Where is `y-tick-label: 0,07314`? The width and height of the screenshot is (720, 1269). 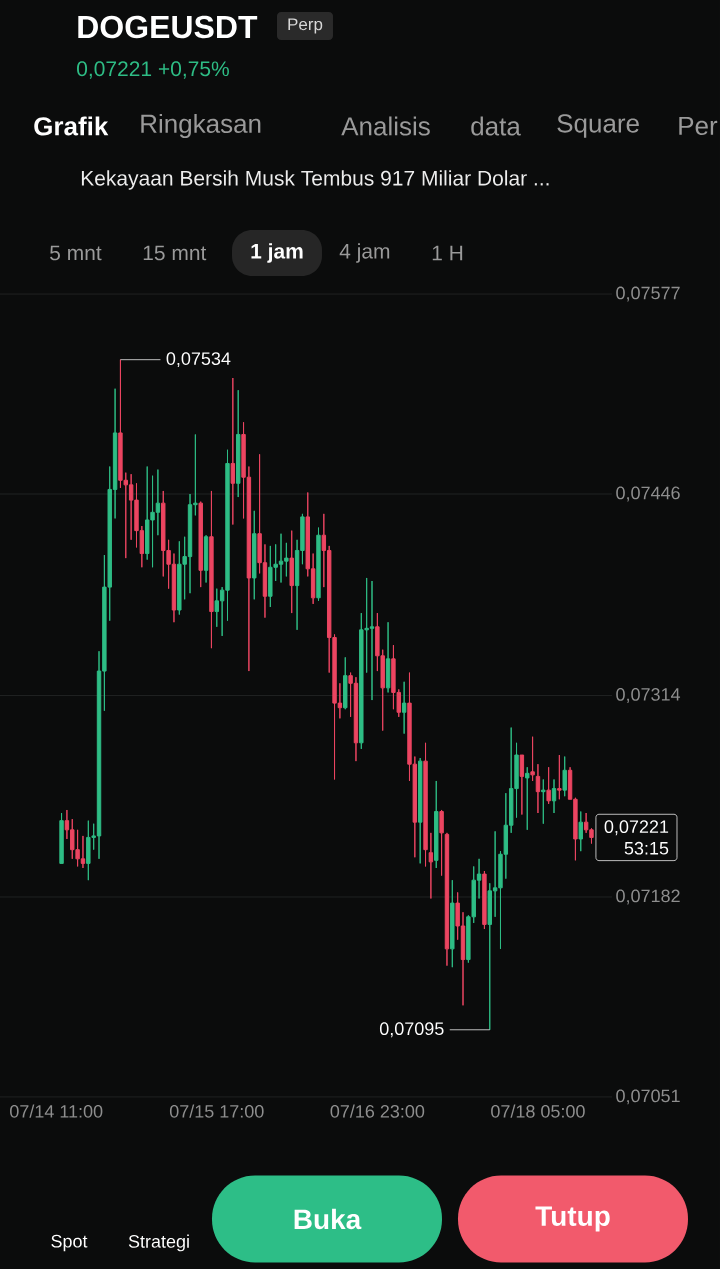 y-tick-label: 0,07314 is located at coordinates (648, 695).